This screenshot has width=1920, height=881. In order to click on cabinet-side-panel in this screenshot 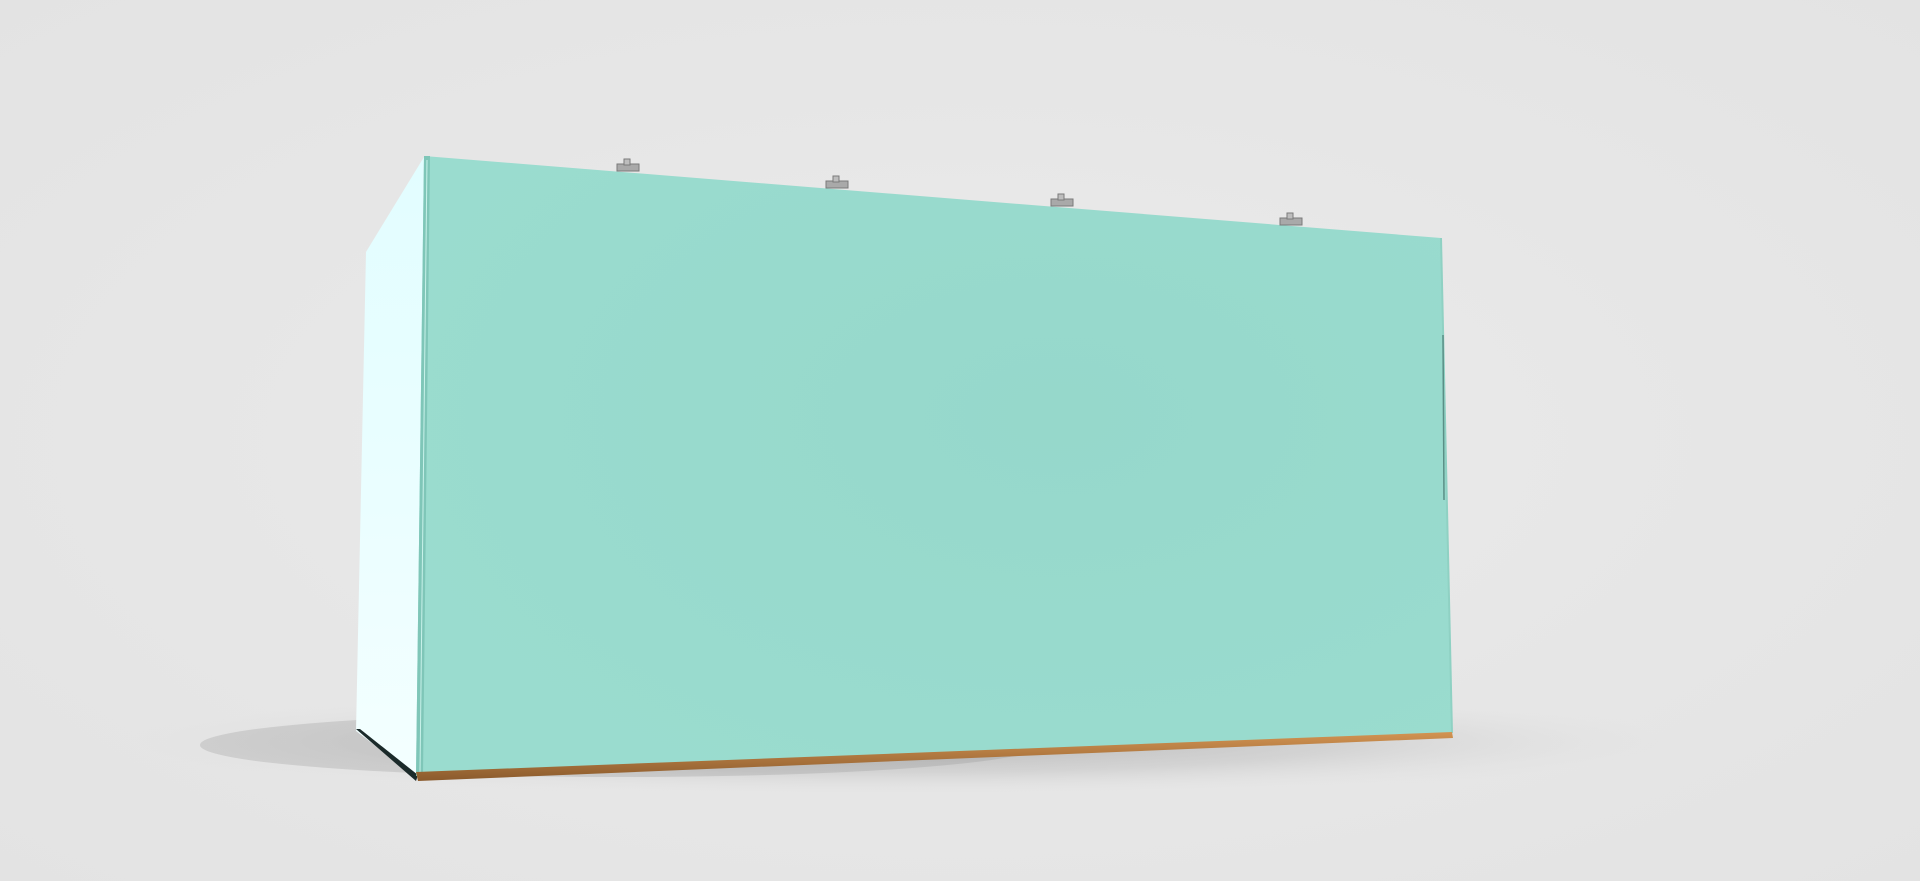, I will do `click(390, 467)`.